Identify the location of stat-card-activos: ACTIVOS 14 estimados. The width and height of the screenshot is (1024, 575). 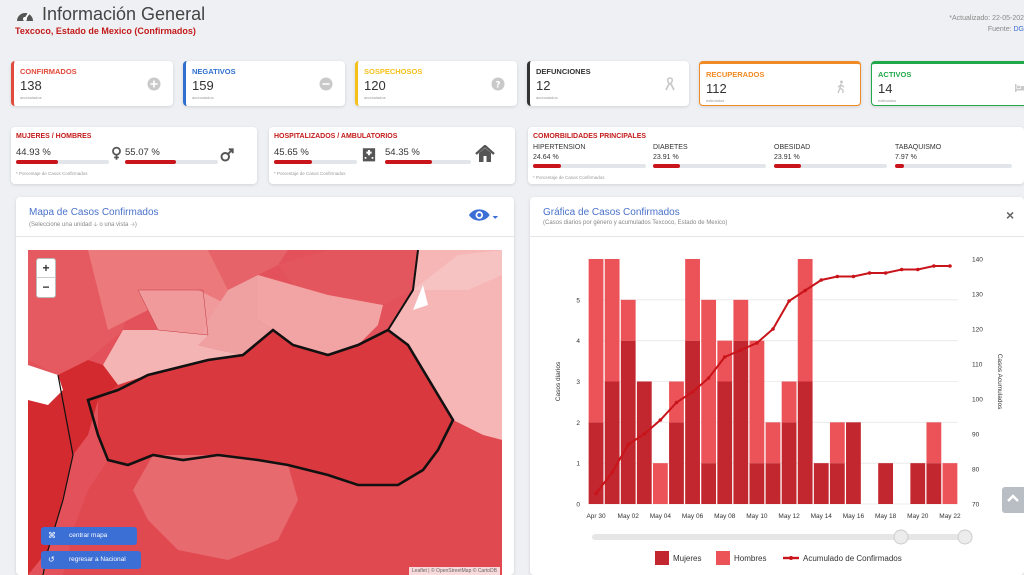
(947, 83).